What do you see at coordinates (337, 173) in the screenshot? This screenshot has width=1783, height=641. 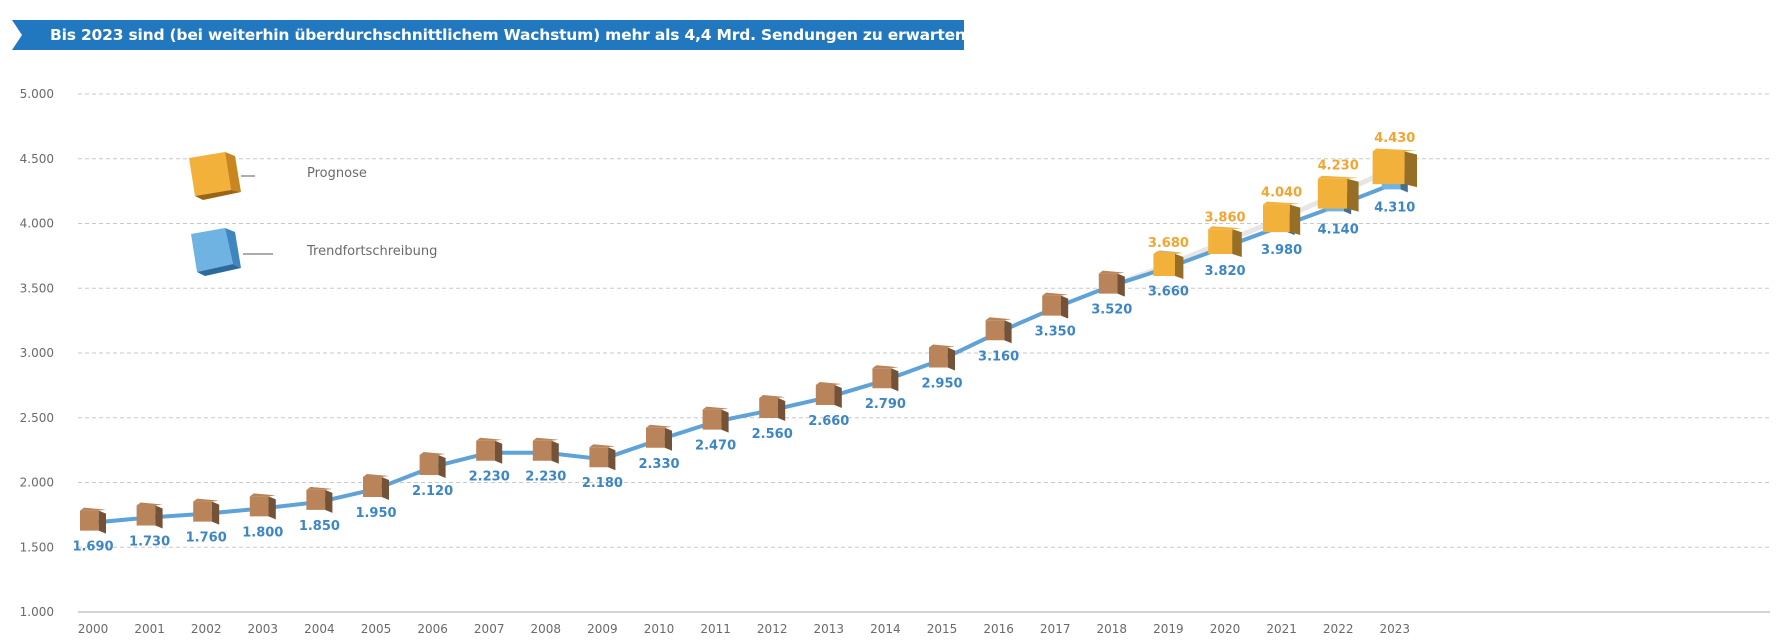 I see `legend-forecast-label: Prognose` at bounding box center [337, 173].